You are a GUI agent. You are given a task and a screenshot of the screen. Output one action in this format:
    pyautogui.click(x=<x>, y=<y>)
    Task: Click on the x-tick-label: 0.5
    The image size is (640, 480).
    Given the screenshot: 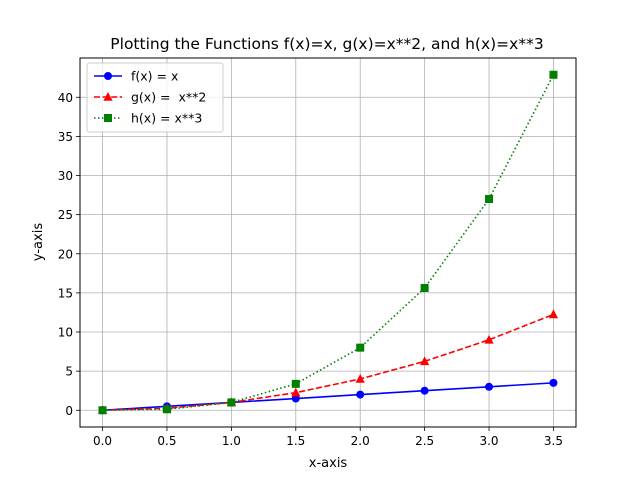 What is the action you would take?
    pyautogui.click(x=166, y=441)
    